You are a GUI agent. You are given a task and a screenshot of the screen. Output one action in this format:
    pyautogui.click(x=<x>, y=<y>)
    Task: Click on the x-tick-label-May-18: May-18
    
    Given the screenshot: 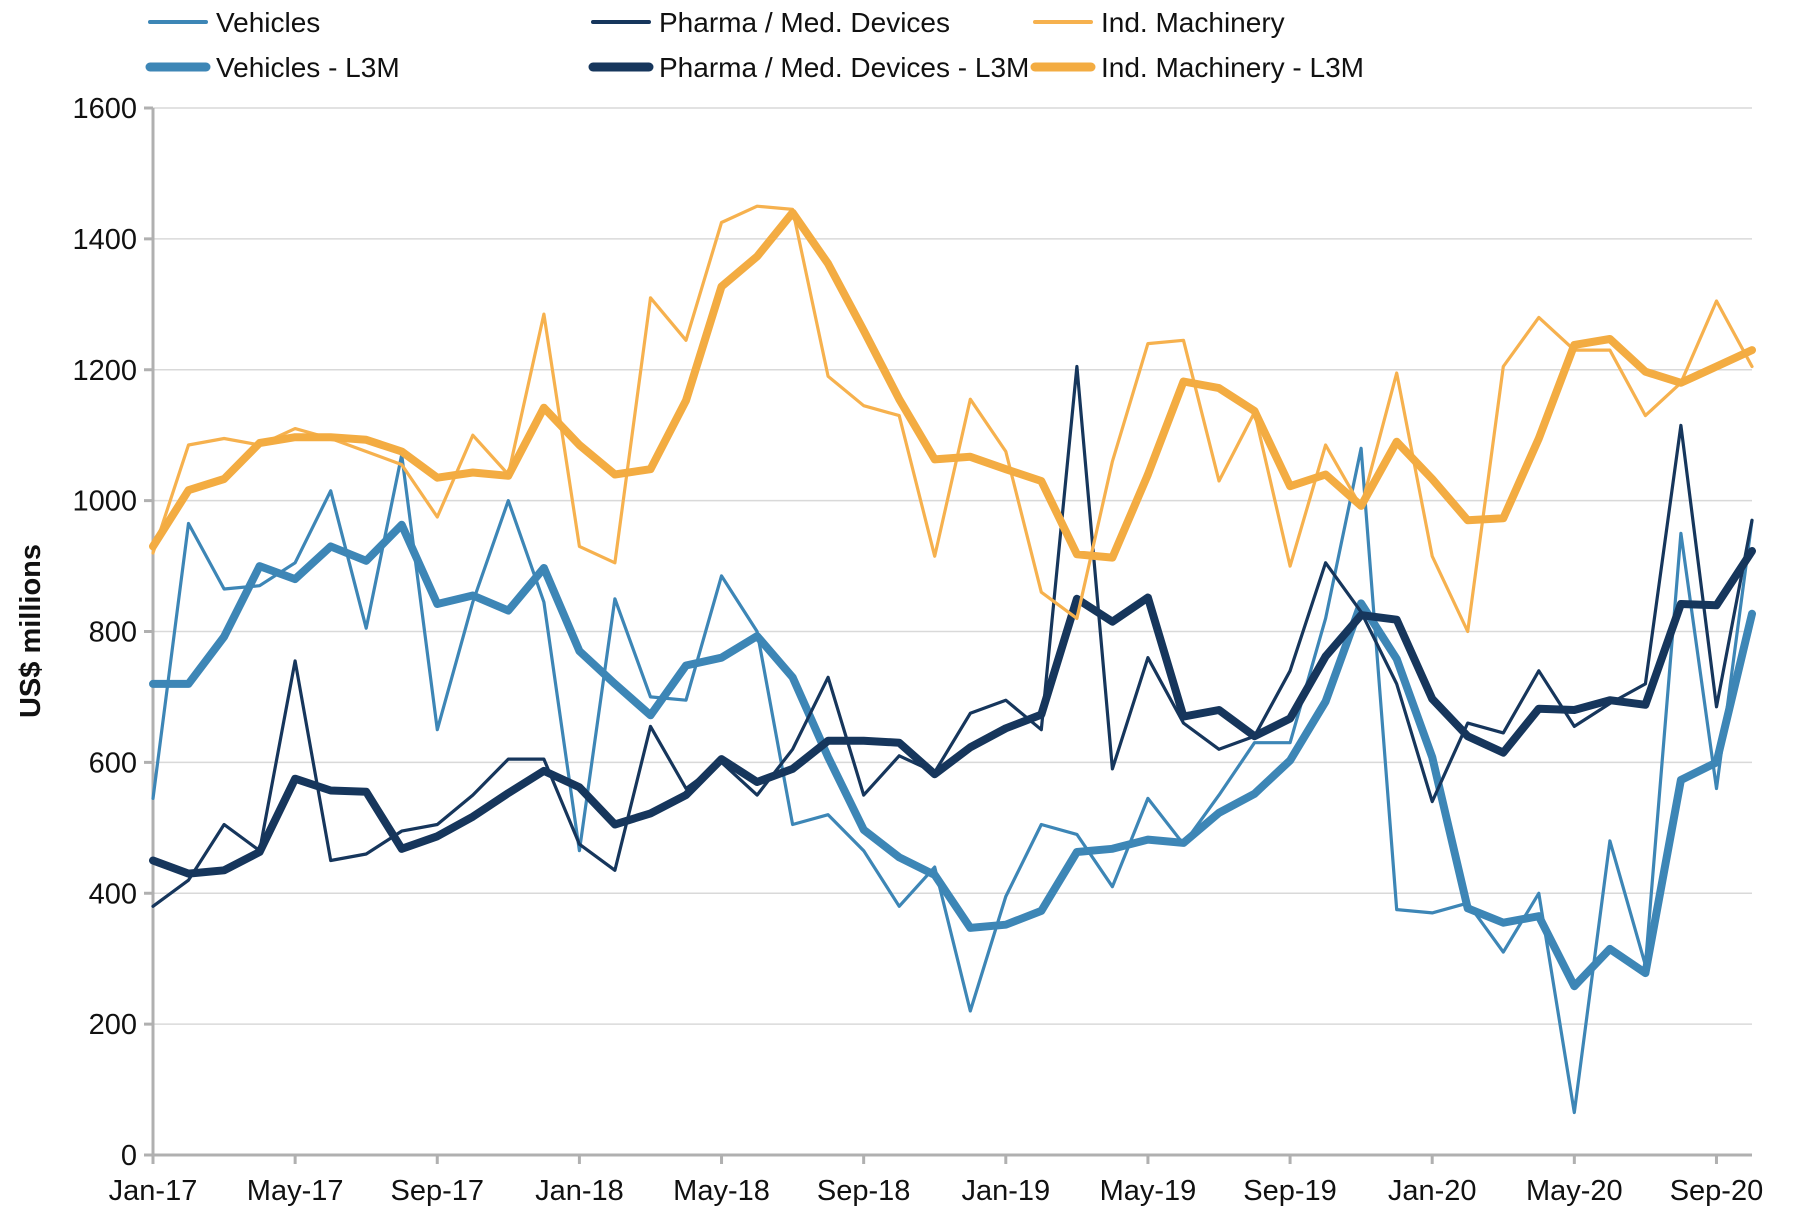 What is the action you would take?
    pyautogui.click(x=721, y=1191)
    